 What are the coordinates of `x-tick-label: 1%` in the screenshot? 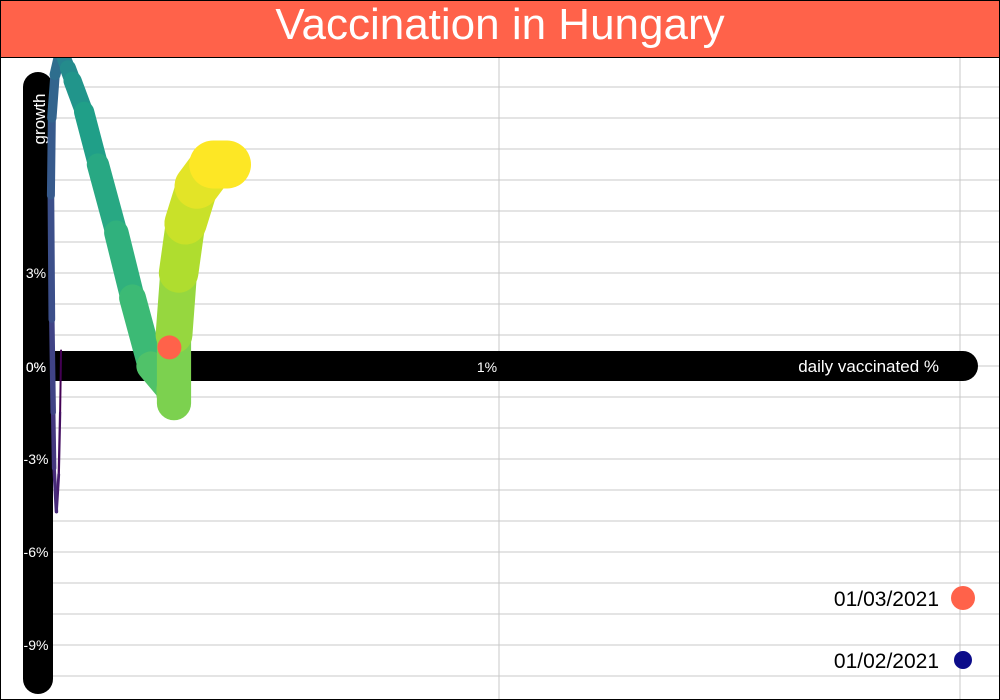 It's located at (487, 367).